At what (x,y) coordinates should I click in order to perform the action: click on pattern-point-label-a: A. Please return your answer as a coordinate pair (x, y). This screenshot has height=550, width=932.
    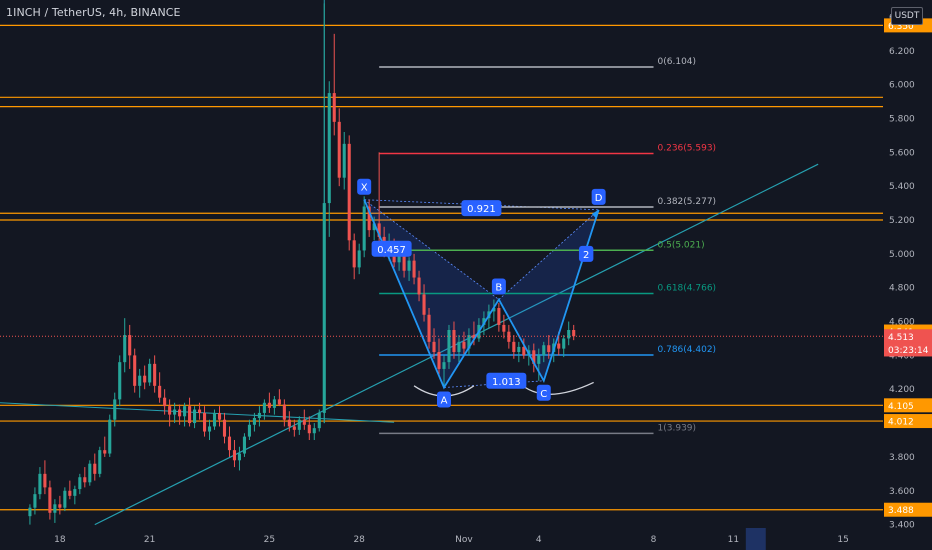
    Looking at the image, I should click on (443, 399).